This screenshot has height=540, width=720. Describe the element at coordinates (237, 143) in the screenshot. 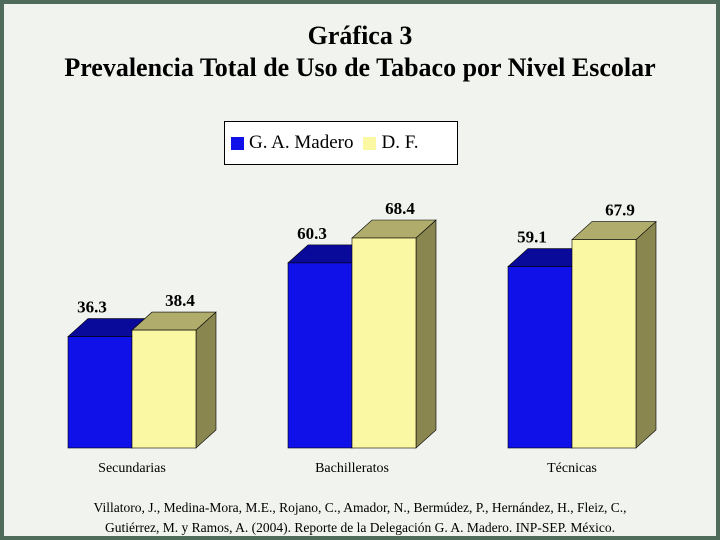

I see `legend-swatch-gam` at that location.